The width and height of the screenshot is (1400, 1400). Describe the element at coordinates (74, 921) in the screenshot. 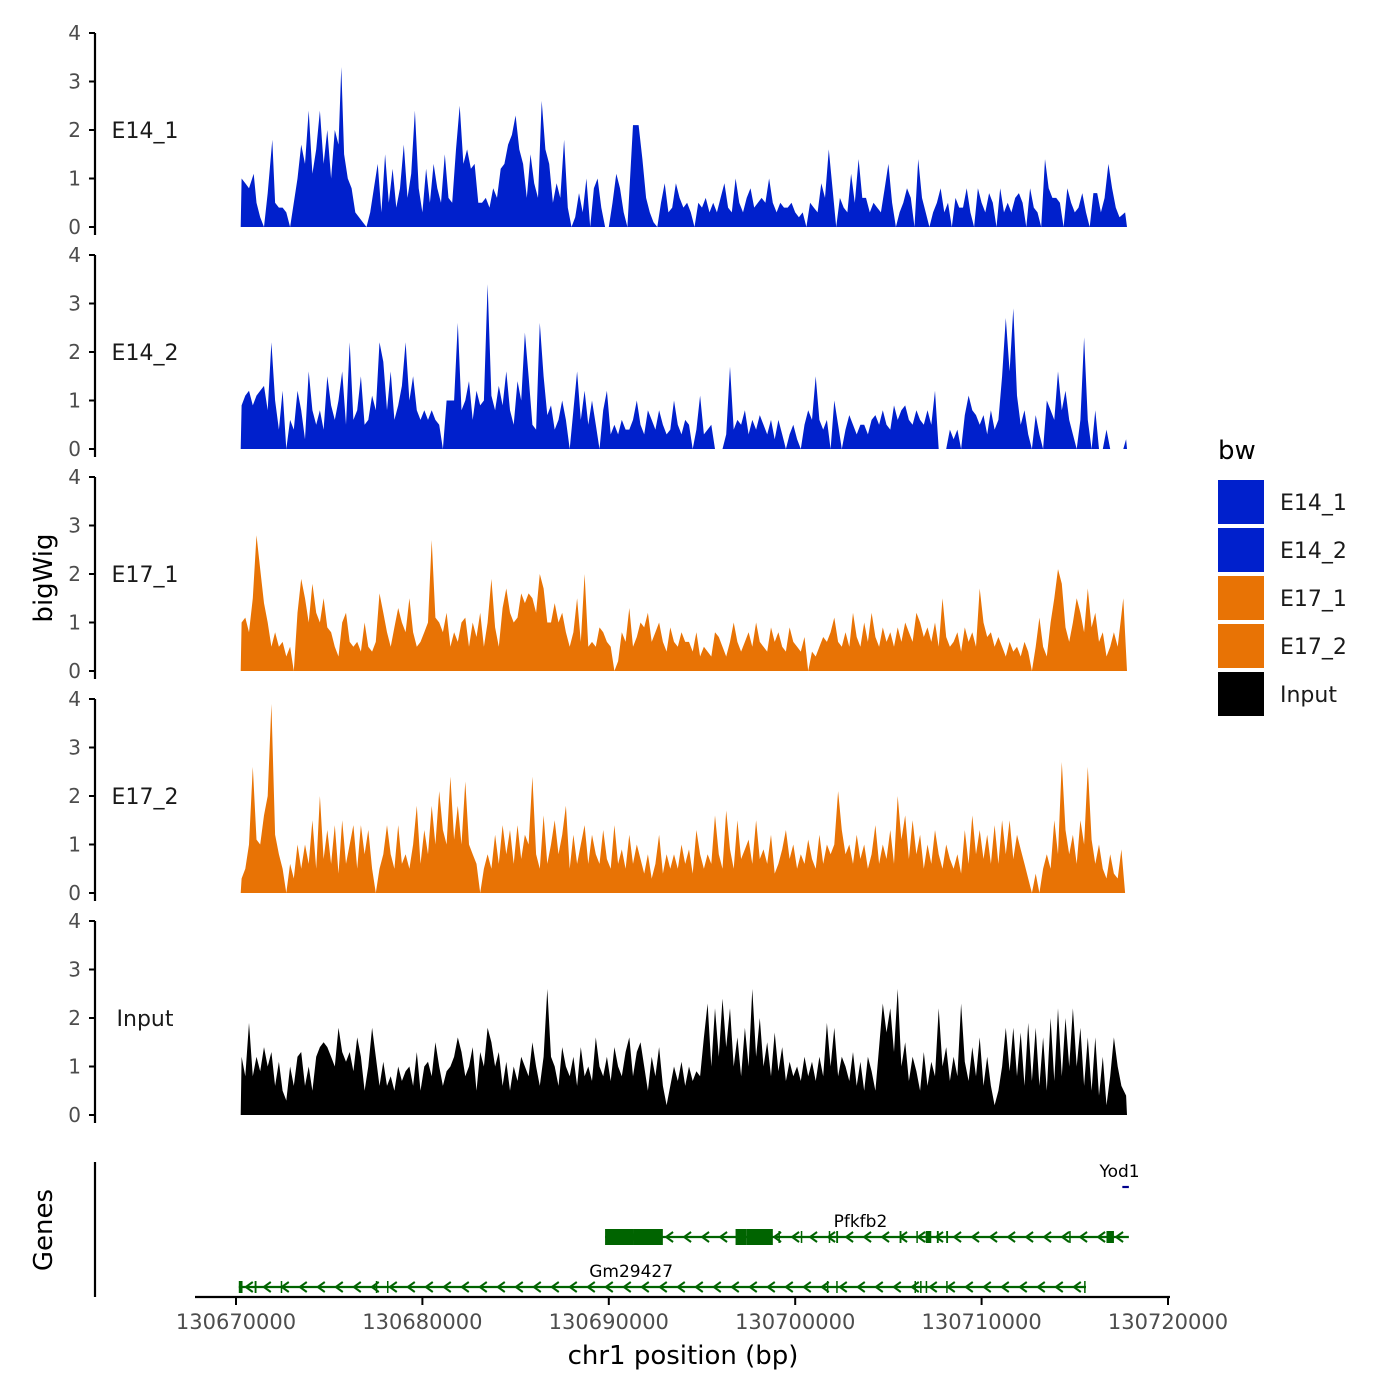

I see `y-tick-label: 4` at that location.